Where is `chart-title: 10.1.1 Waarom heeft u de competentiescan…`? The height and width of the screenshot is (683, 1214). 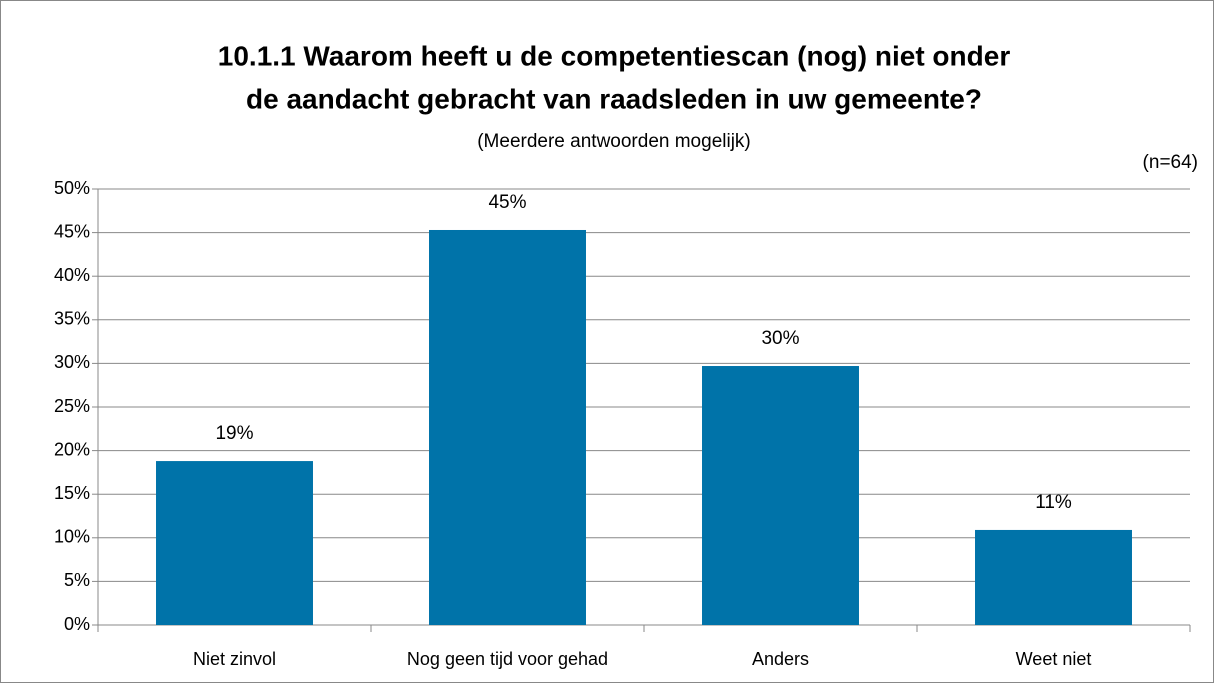
chart-title: 10.1.1 Waarom heeft u de competentiescan… is located at coordinates (614, 55).